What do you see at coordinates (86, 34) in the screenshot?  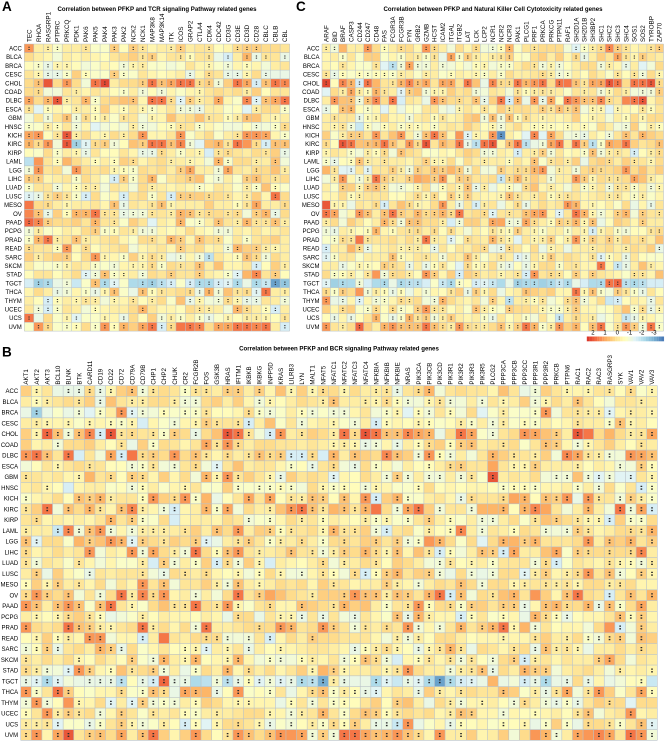 I see `svg-text: PAK6` at bounding box center [86, 34].